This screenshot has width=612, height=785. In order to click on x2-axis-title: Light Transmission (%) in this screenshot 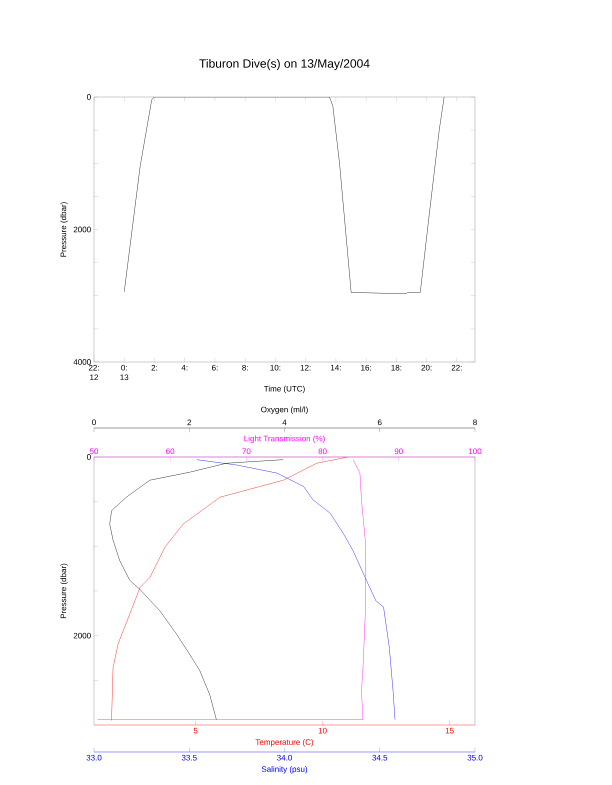, I will do `click(284, 439)`.